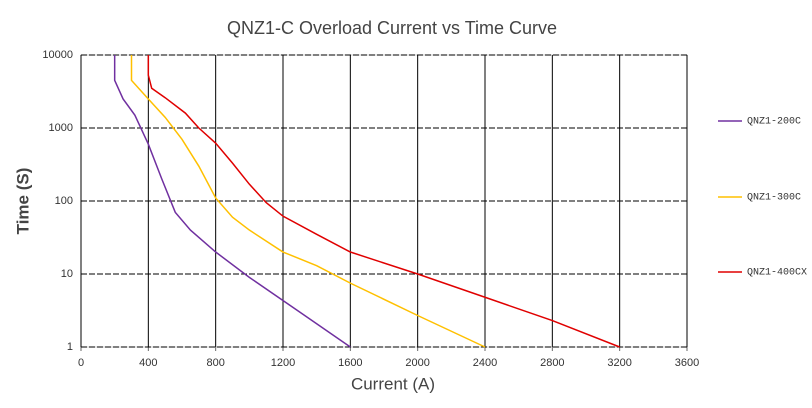 Image resolution: width=812 pixels, height=408 pixels. I want to click on x-tick-label: 3200, so click(619, 363).